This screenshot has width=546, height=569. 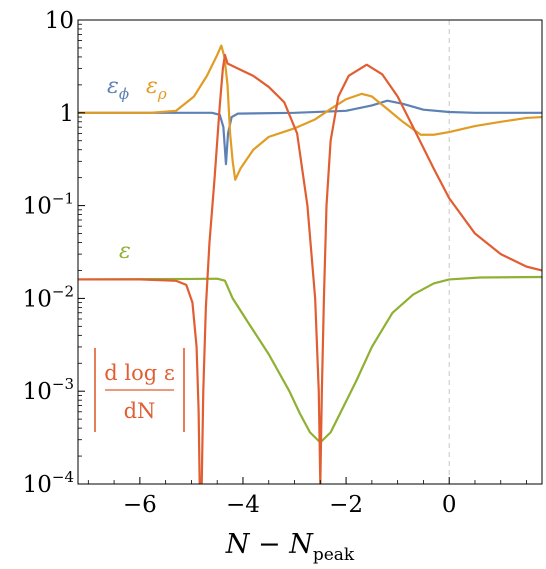 What do you see at coordinates (118, 88) in the screenshot?
I see `label-eps-phi: εϕ` at bounding box center [118, 88].